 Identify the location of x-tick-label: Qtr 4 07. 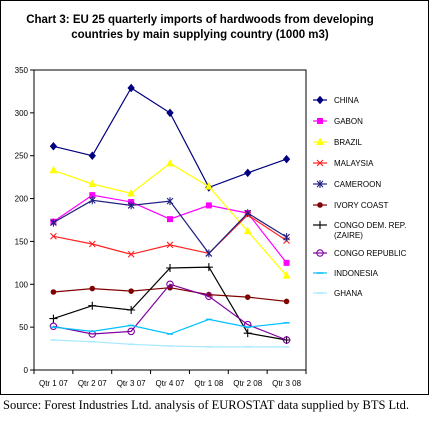
(170, 383).